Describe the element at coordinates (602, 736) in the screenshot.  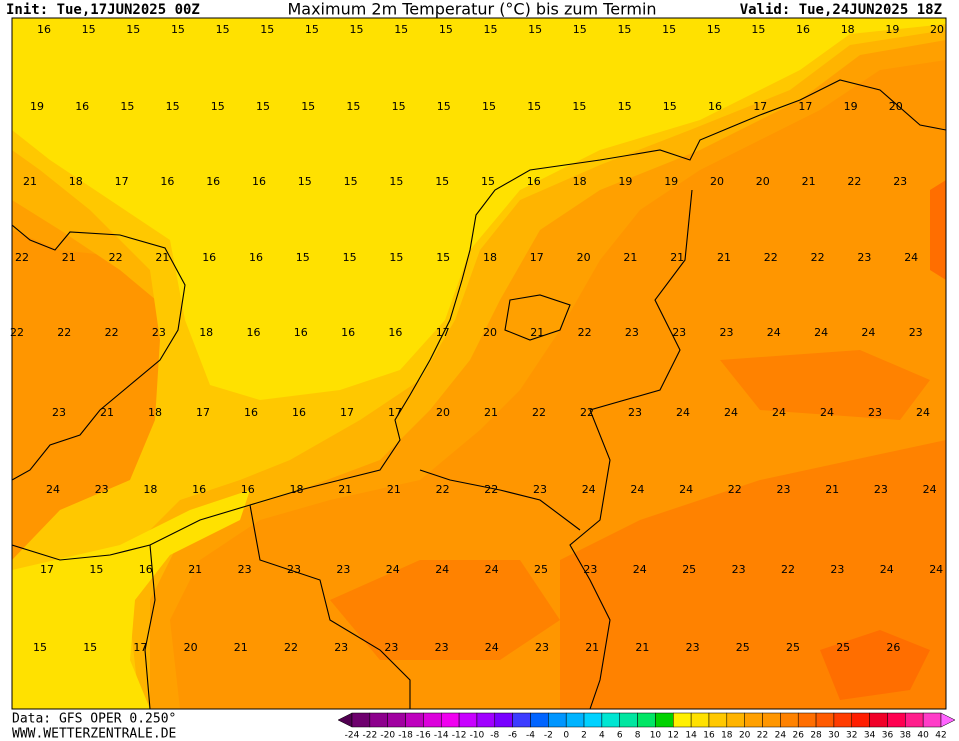
I see `colorbar-label: 4` at that location.